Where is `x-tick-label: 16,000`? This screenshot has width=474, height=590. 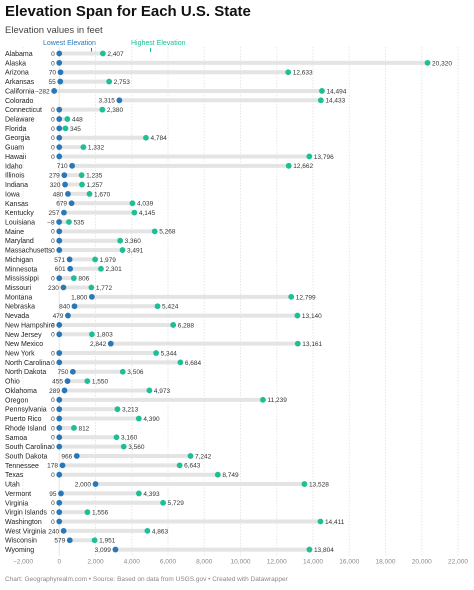 x-tick-label: 16,000 is located at coordinates (349, 562).